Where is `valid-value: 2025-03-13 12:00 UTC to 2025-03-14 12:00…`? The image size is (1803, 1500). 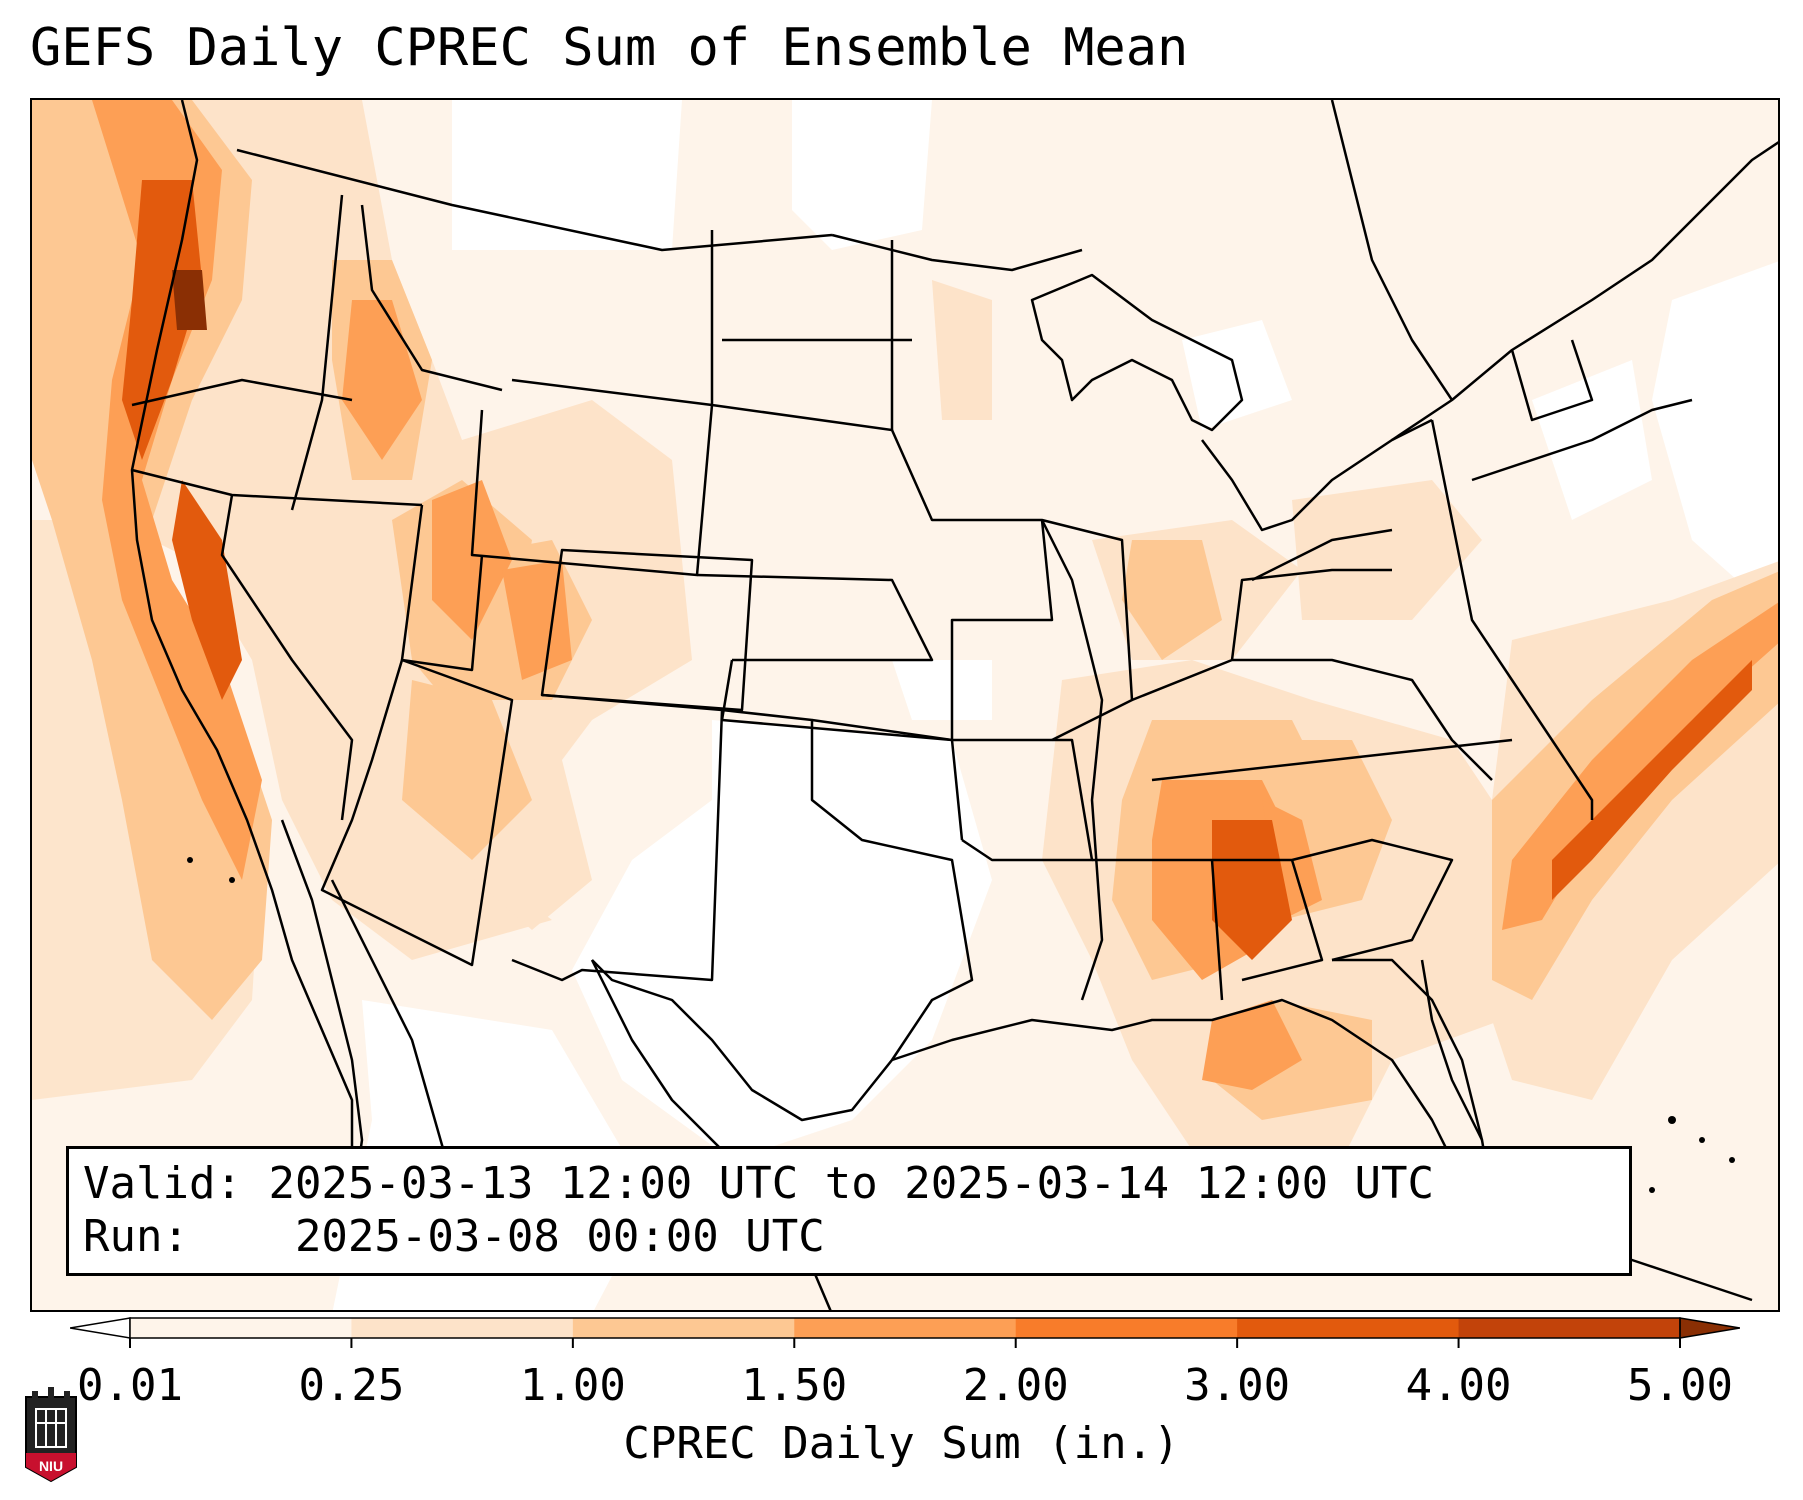 valid-value: 2025-03-13 12:00 UTC to 2025-03-14 12:00… is located at coordinates (851, 1183).